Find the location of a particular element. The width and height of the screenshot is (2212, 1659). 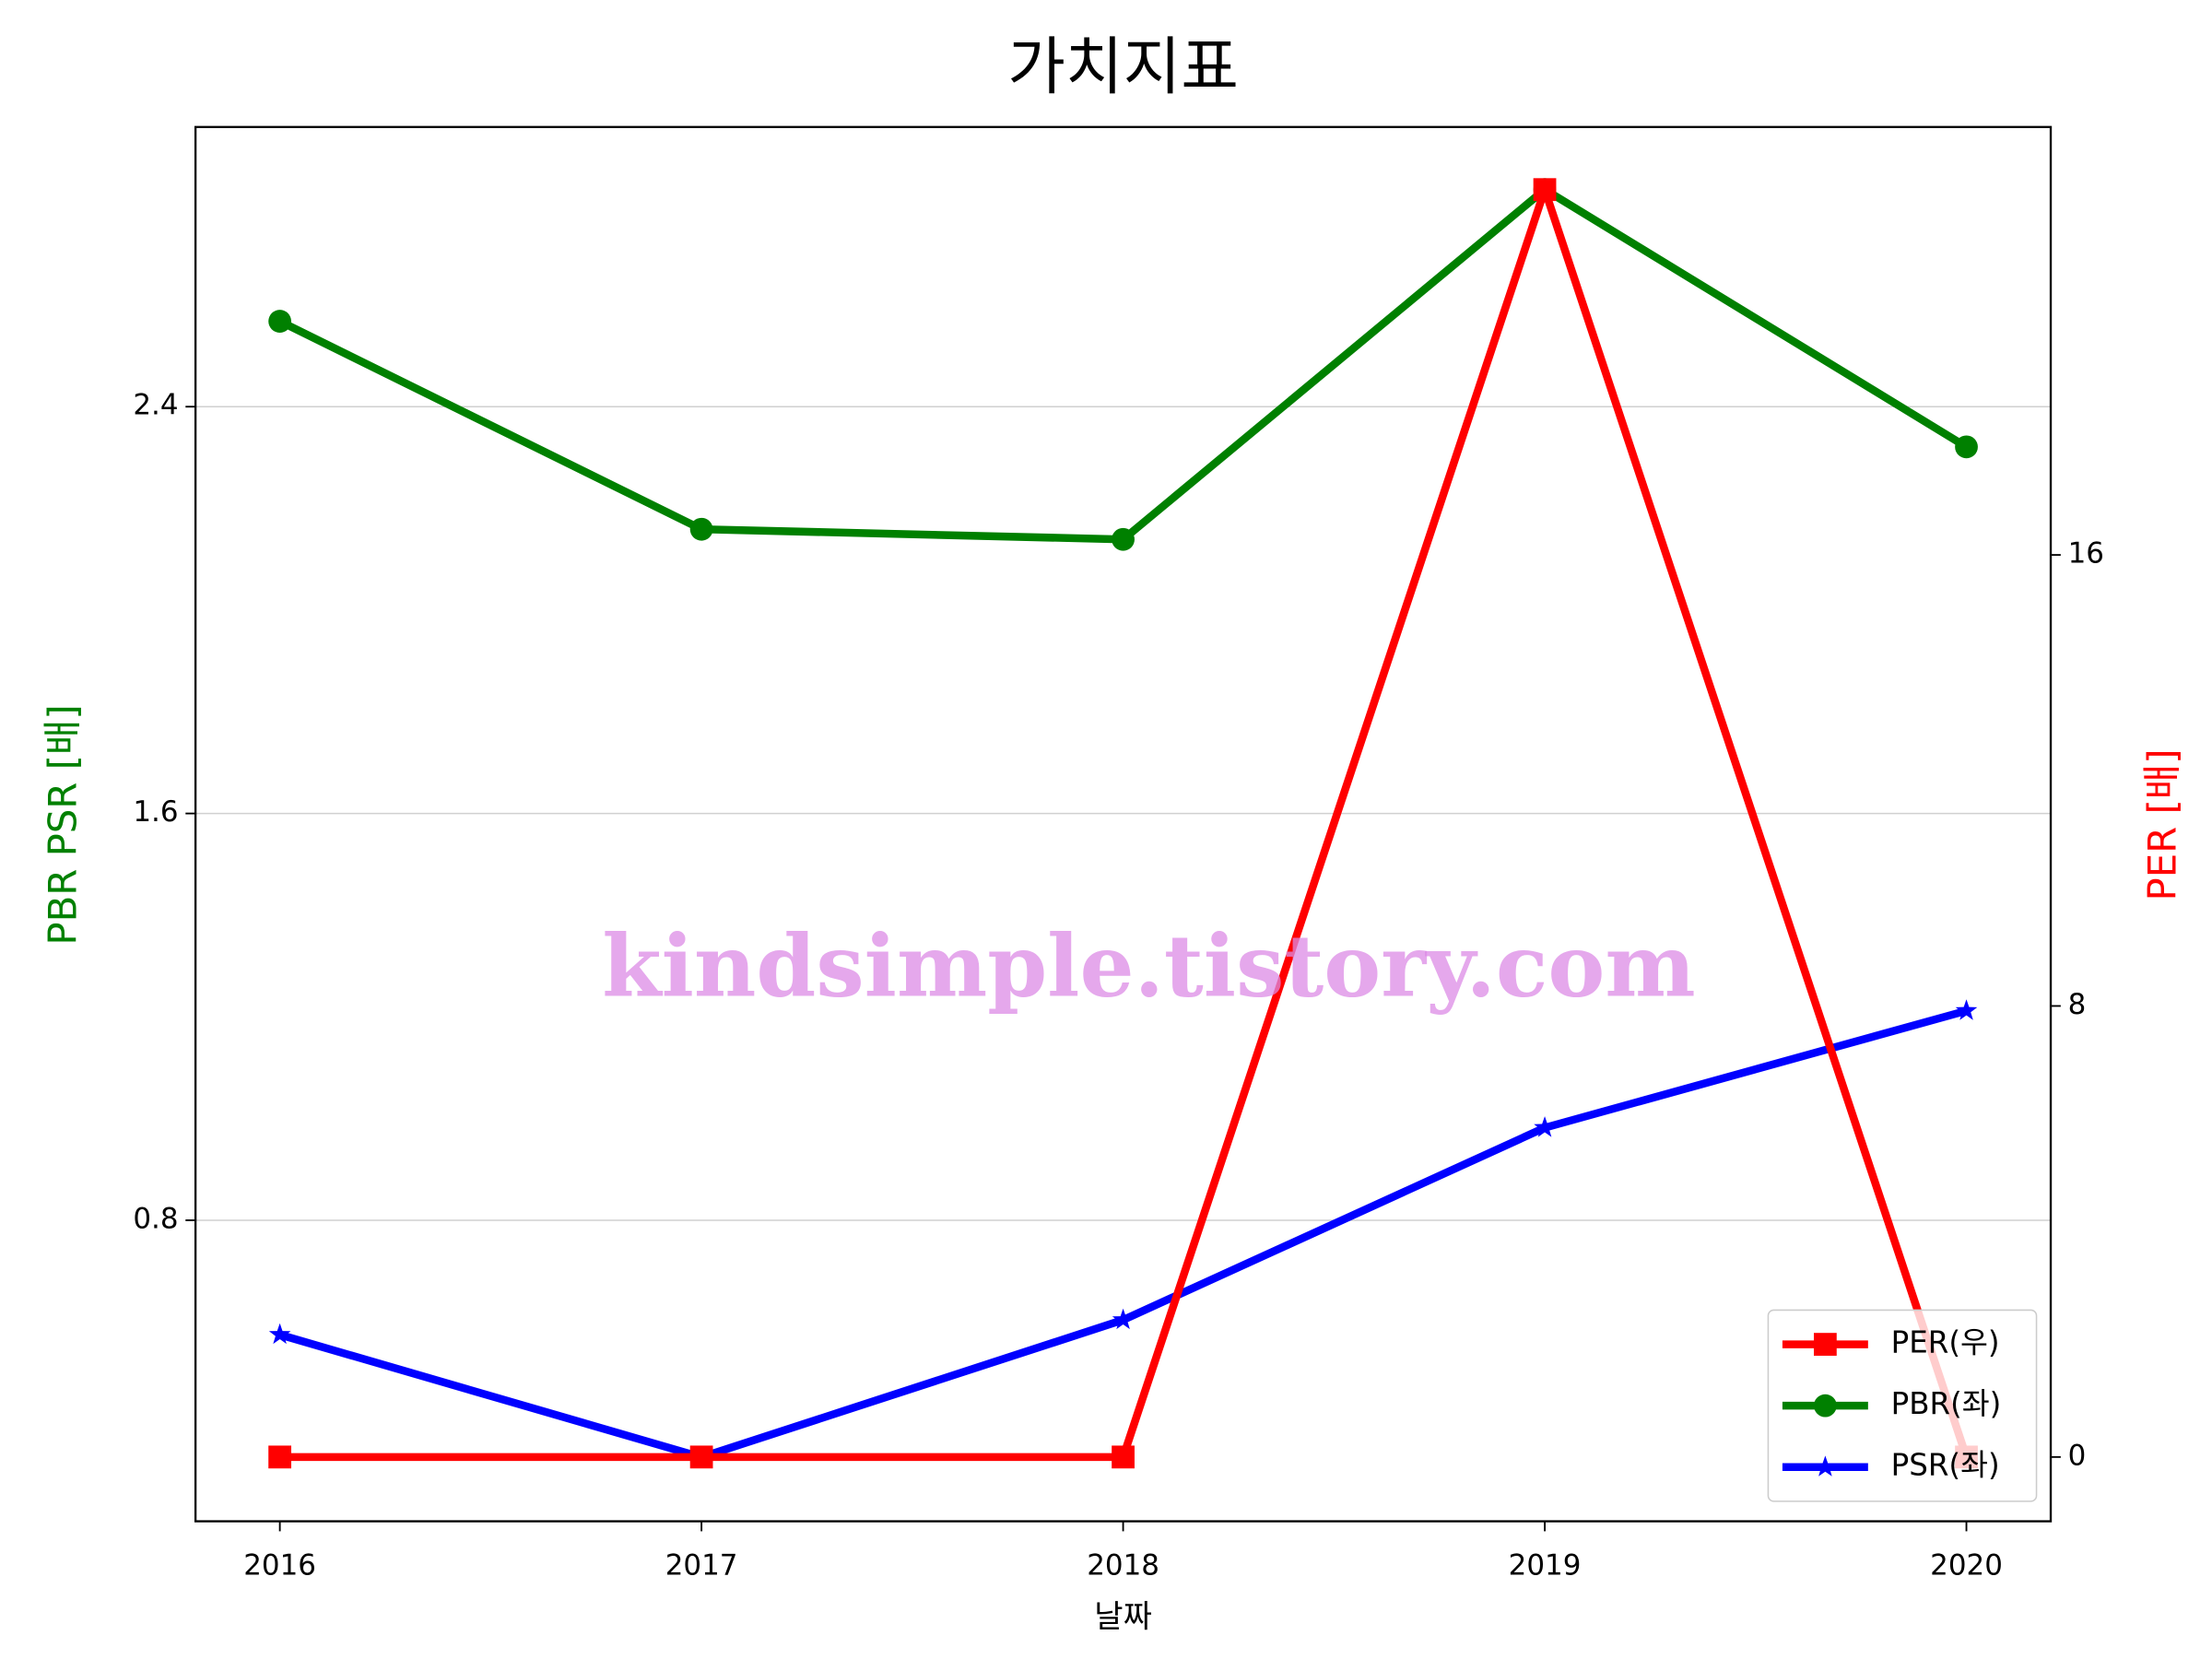

legend-label: PSR(좌) is located at coordinates (1945, 1465).